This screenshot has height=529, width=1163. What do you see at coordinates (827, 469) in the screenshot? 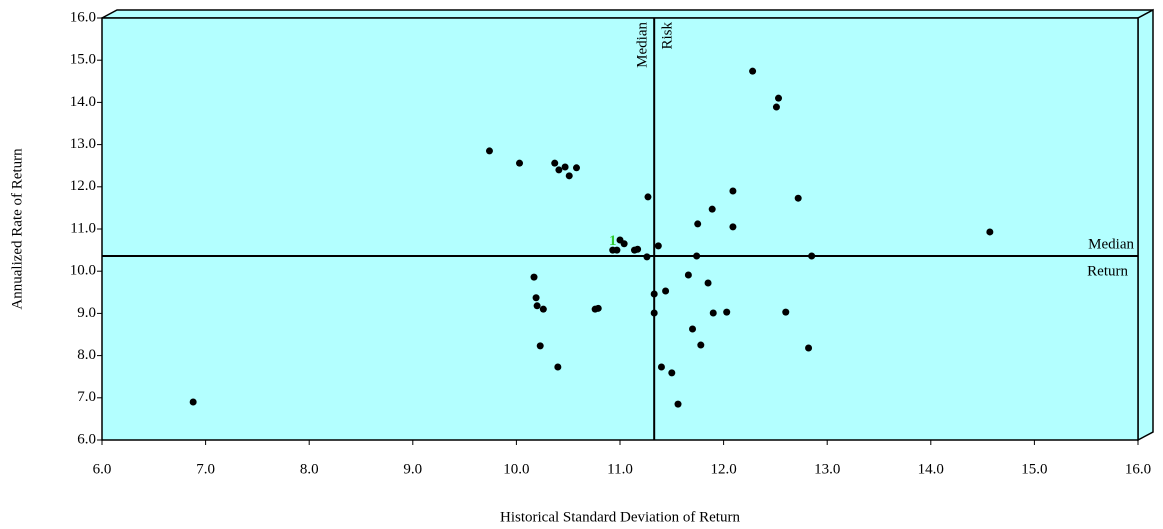
I see `x-tick-label: 13.0` at bounding box center [827, 469].